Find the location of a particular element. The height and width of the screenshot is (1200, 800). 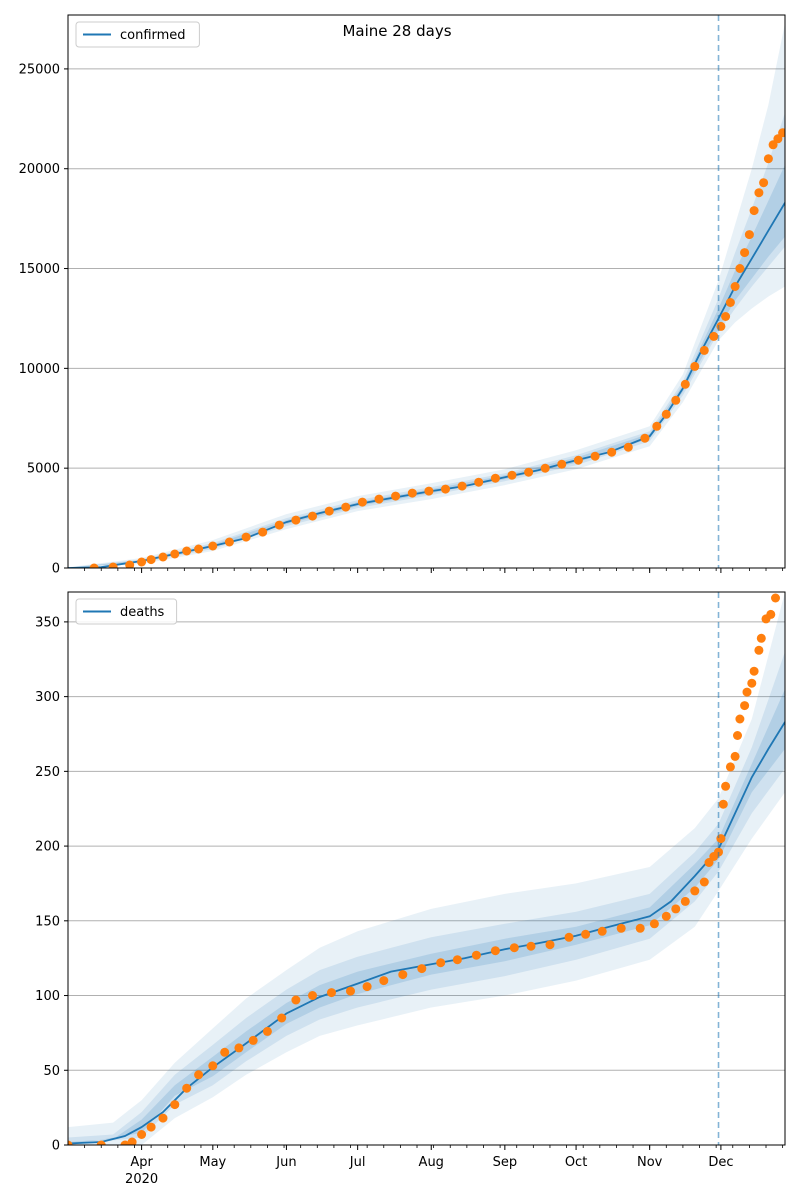

legend: deaths is located at coordinates (126, 611).